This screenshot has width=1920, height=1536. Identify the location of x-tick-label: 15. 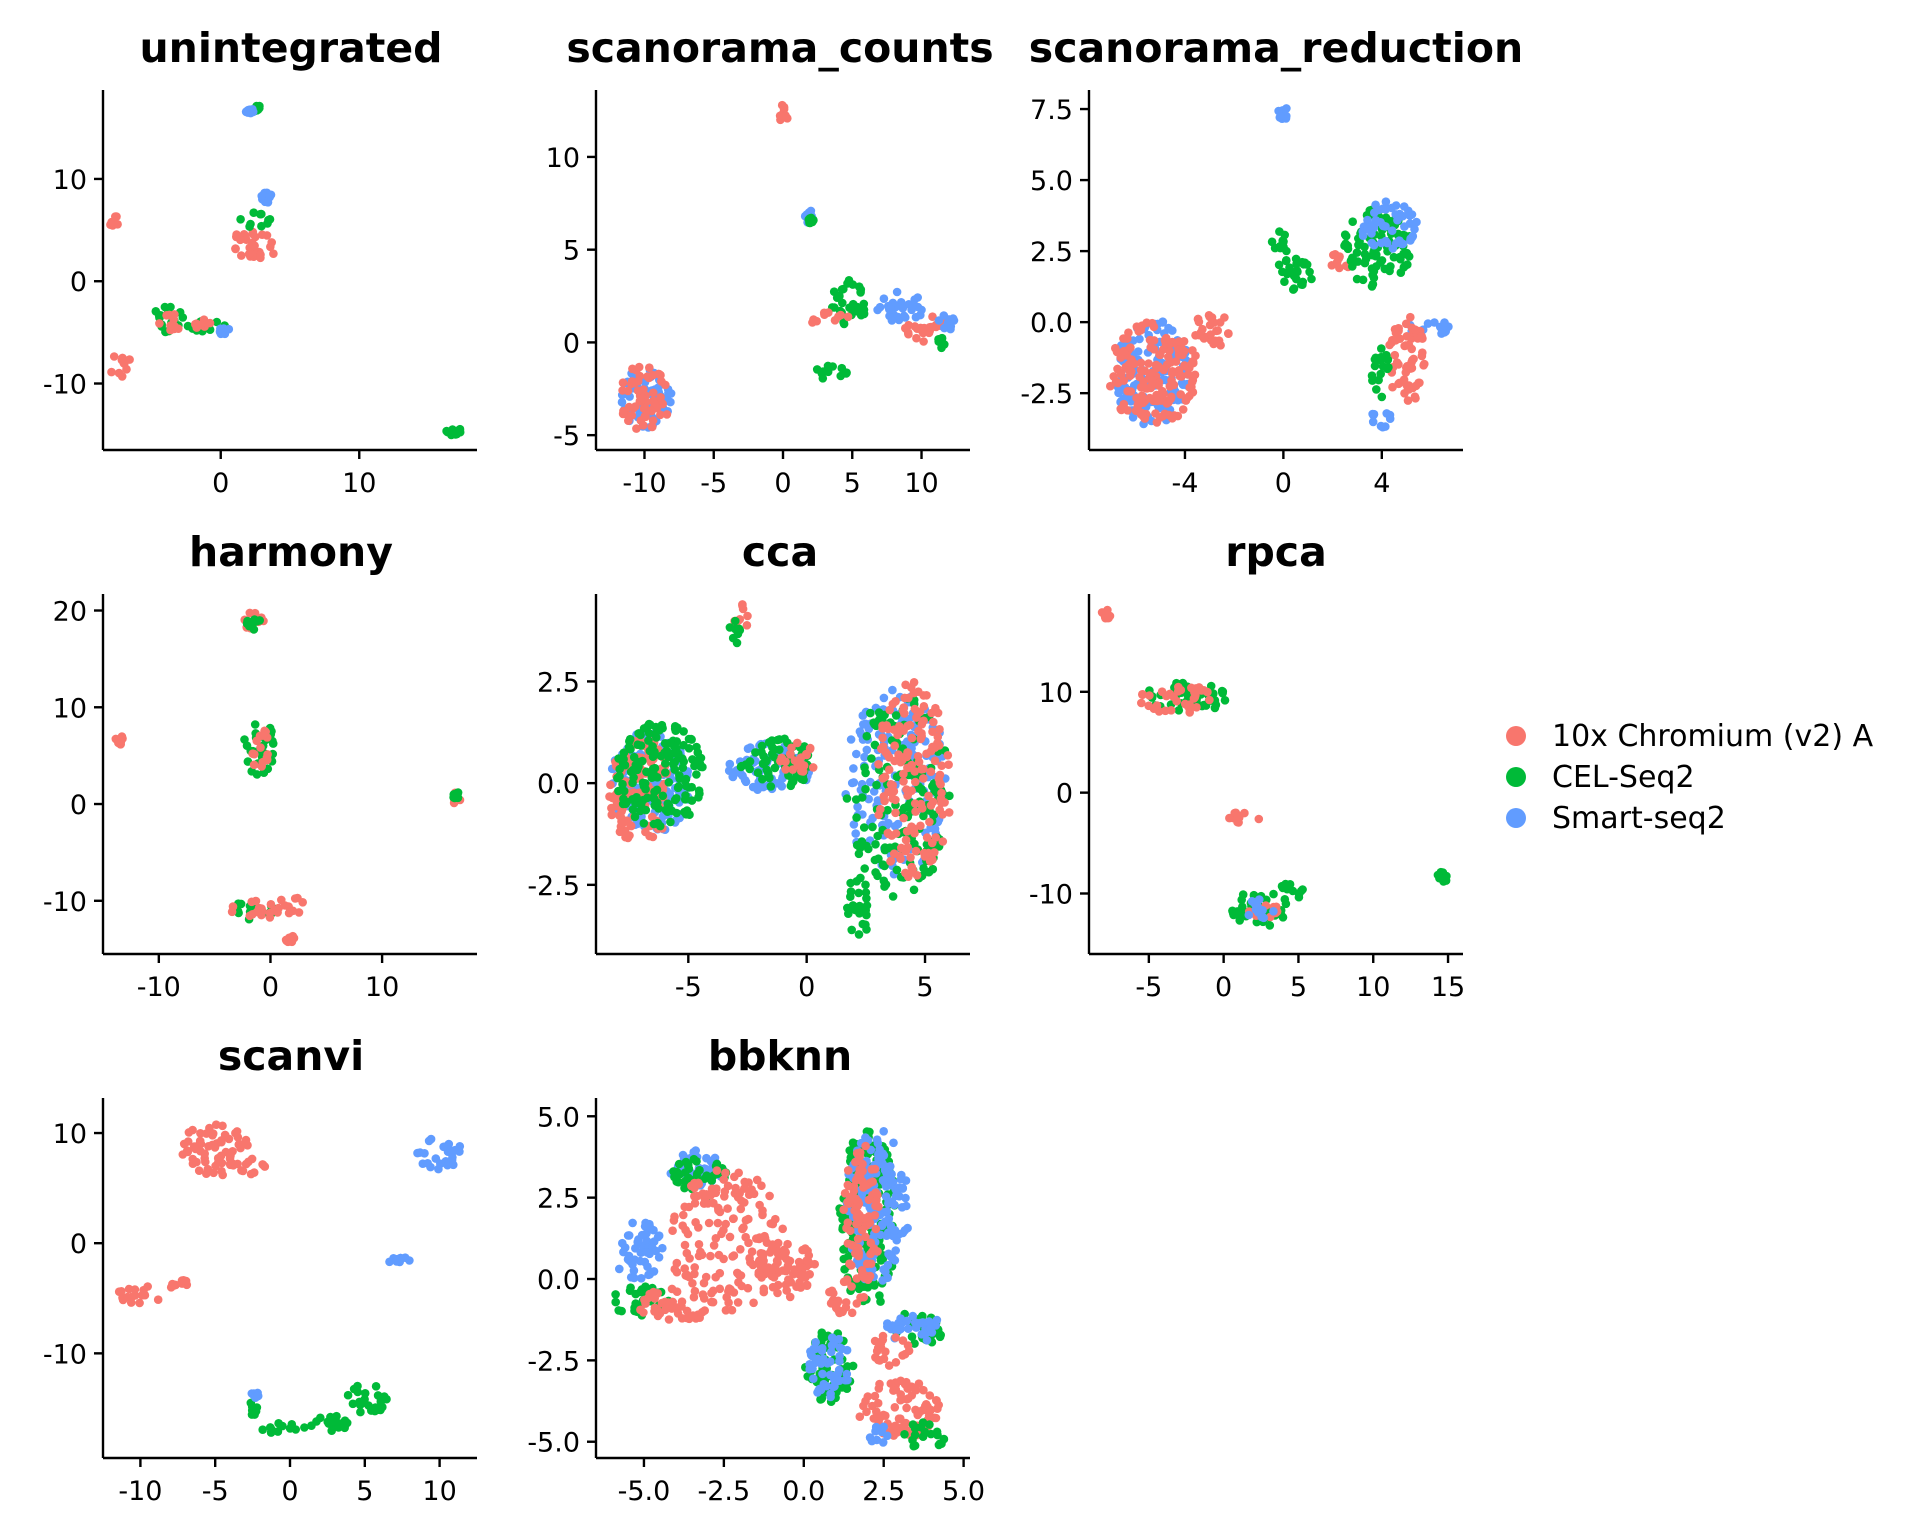
(1448, 987).